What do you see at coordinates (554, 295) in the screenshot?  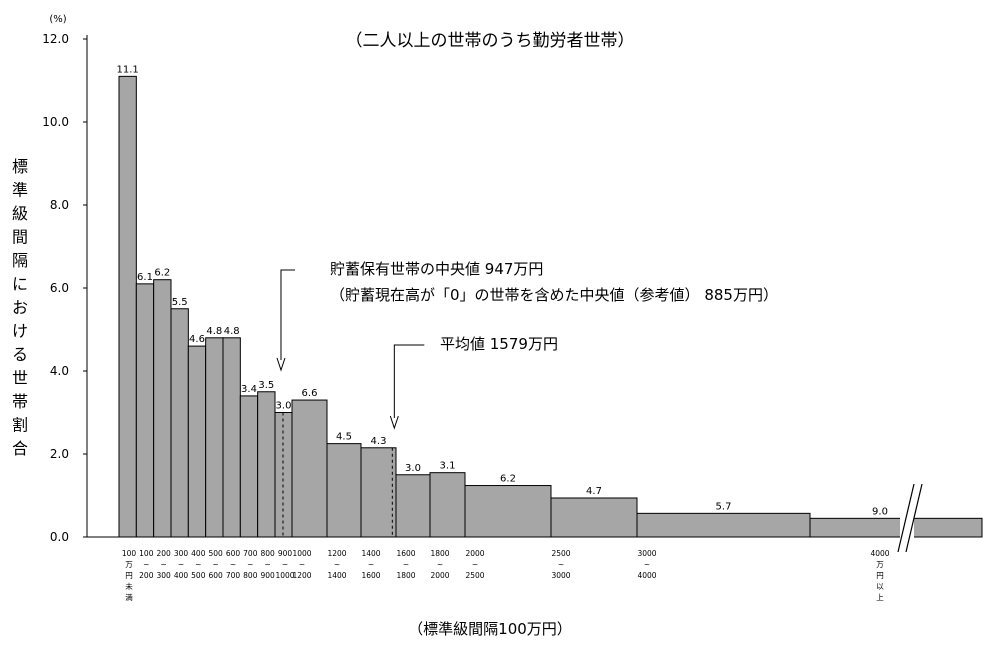 I see `median-annotation: （貯蓄現在高が「0」の世帯を含めた中央値（参考値） 885万円）` at bounding box center [554, 295].